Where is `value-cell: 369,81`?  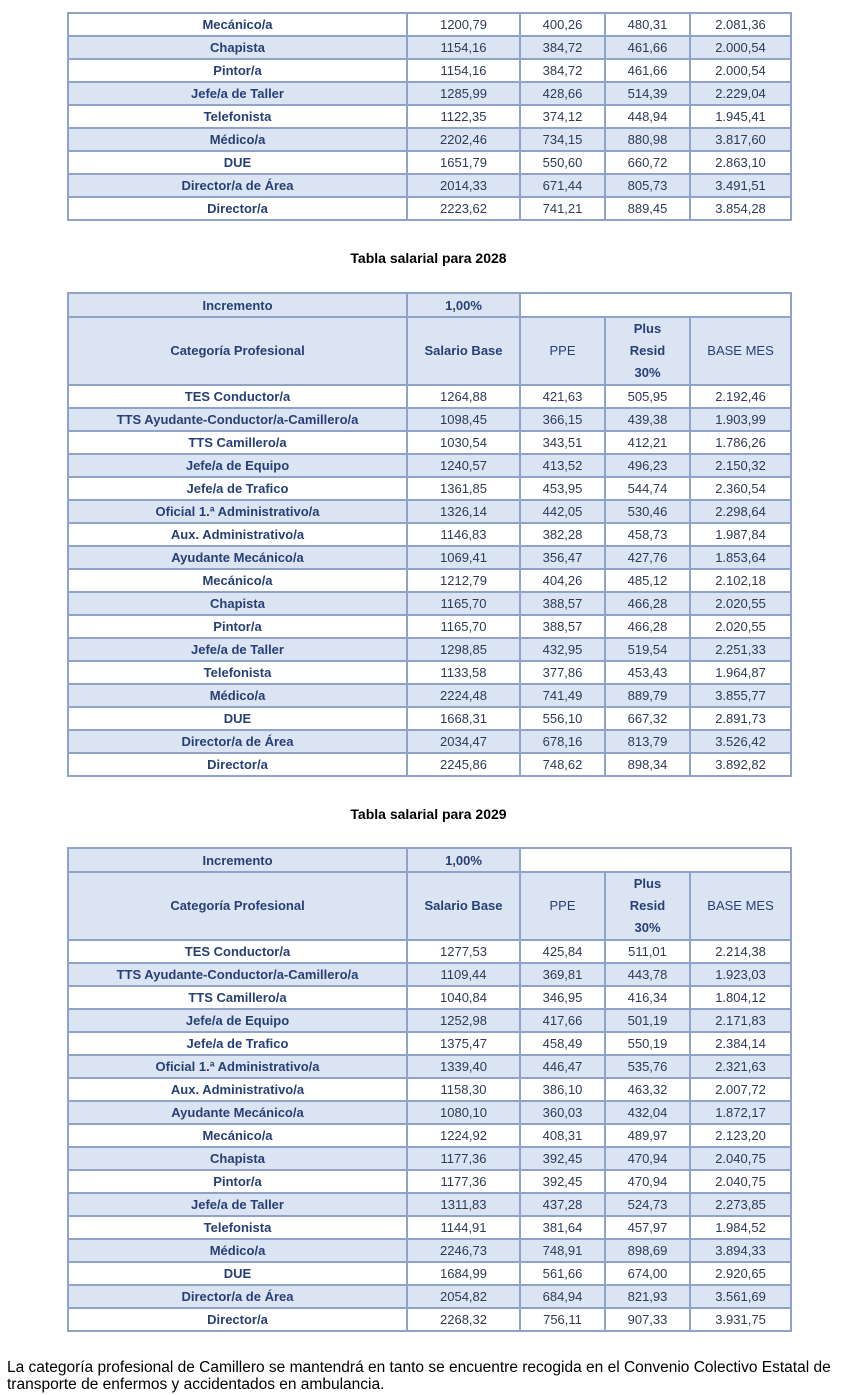
value-cell: 369,81 is located at coordinates (562, 974).